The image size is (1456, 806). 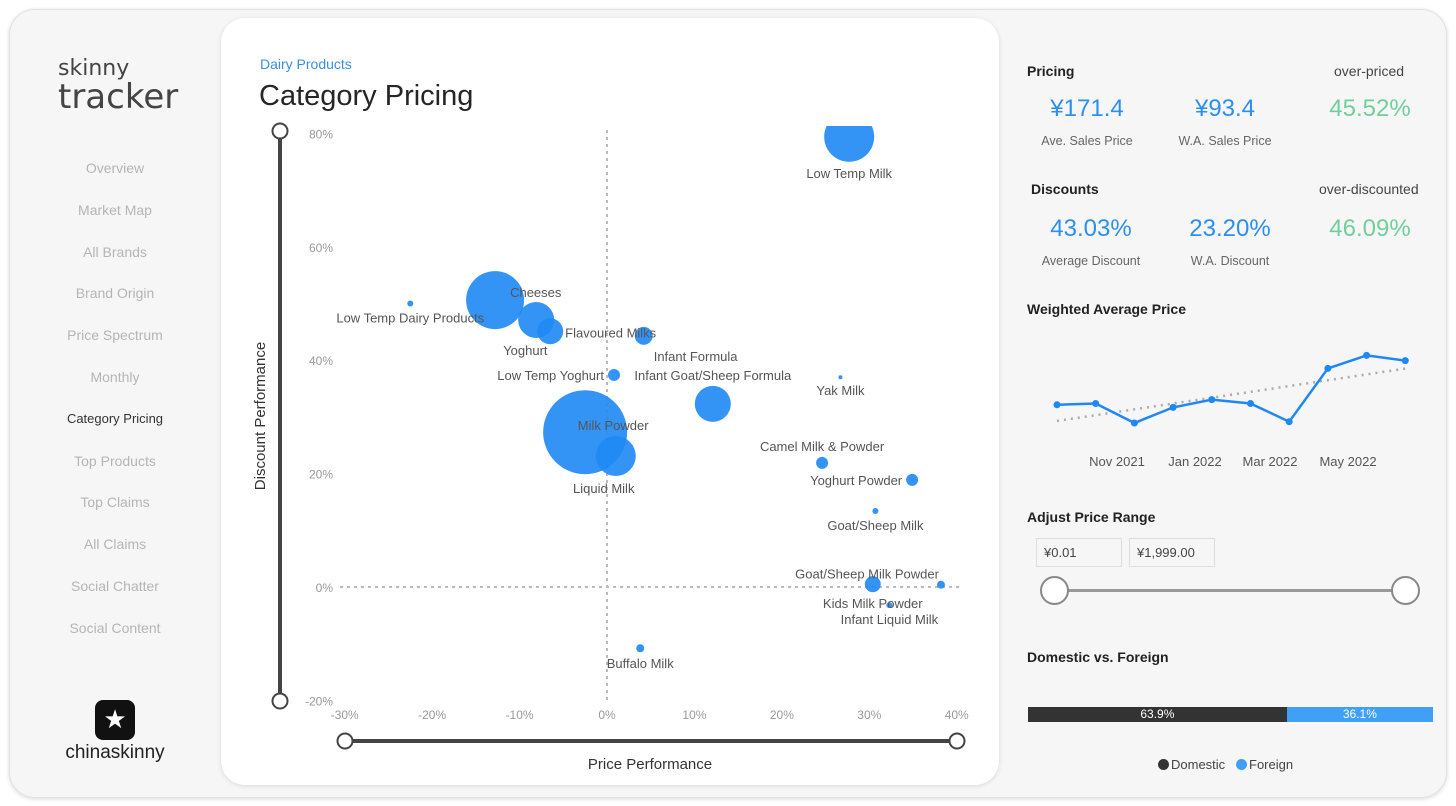 What do you see at coordinates (325, 588) in the screenshot?
I see `y-tick-label: 0%` at bounding box center [325, 588].